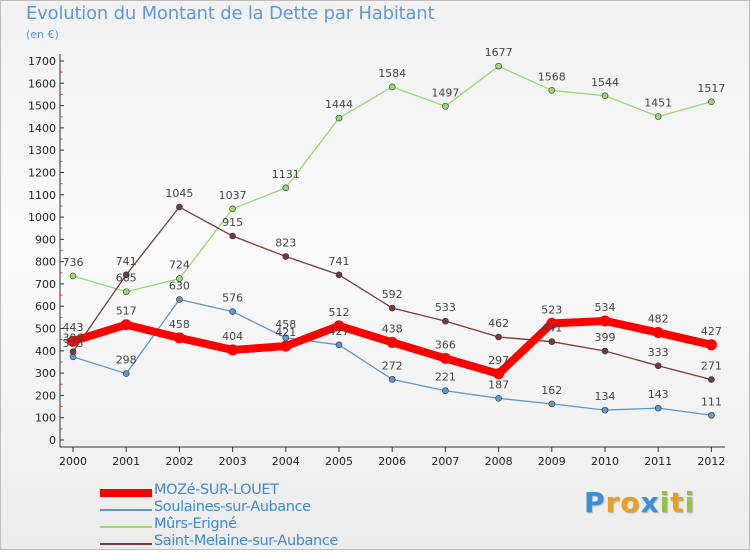  I want to click on data-label: 366, so click(445, 344).